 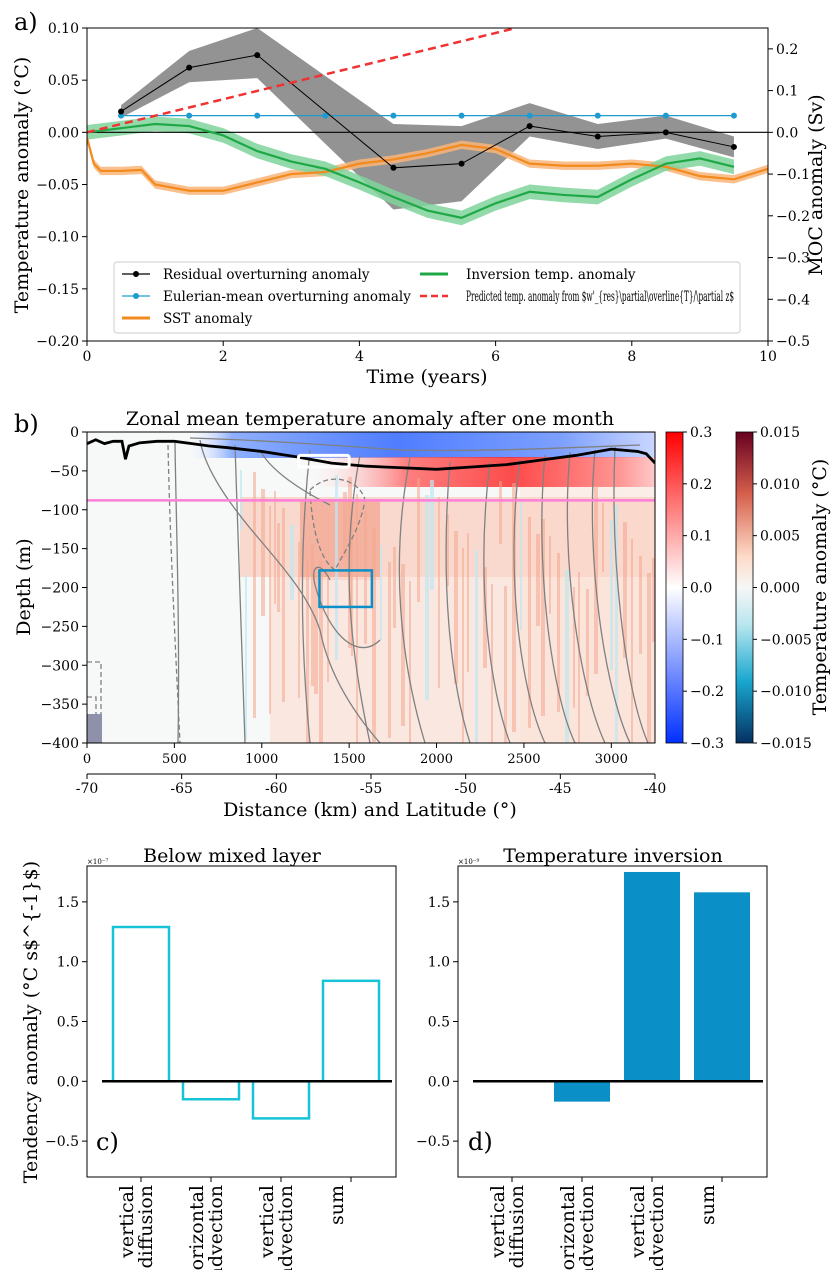 I want to click on panel-b-ytick-label: −400, so click(x=60, y=744).